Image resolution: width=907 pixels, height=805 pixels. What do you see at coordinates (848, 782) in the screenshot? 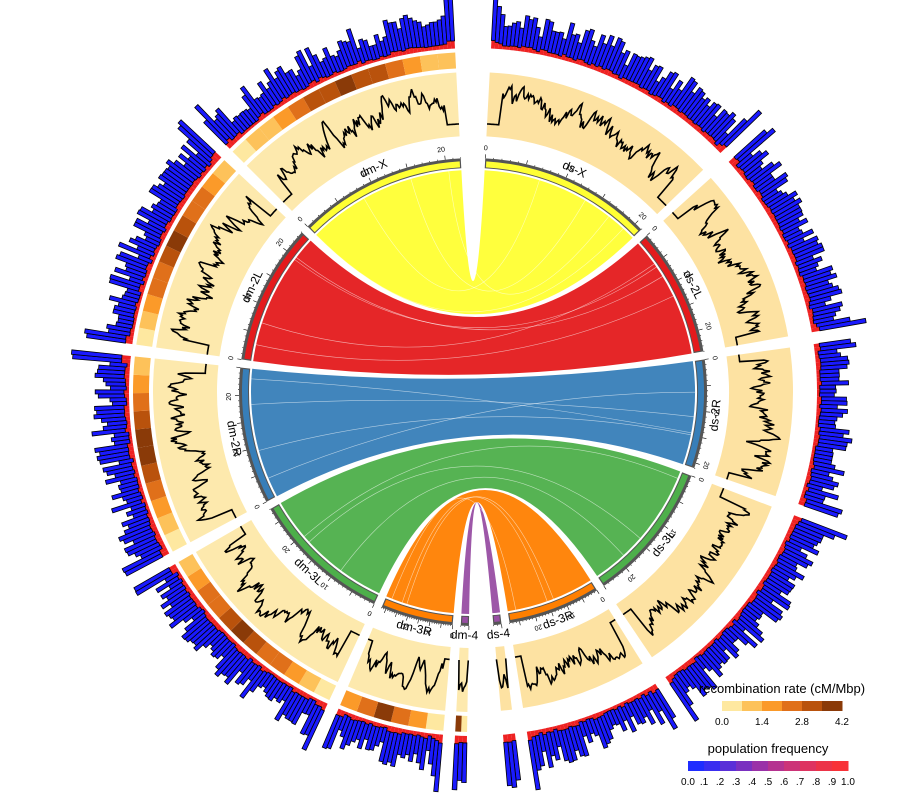
I see `frequency-legend-tick: 1.0` at bounding box center [848, 782].